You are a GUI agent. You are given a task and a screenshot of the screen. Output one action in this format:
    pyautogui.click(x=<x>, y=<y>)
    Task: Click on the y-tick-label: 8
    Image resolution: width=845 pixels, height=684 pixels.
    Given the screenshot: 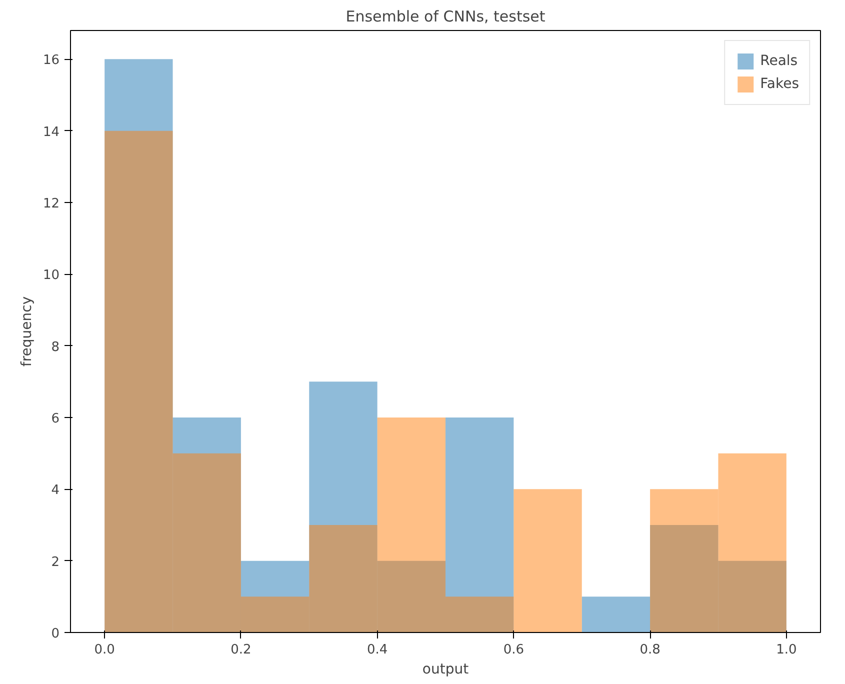 What is the action you would take?
    pyautogui.click(x=55, y=347)
    